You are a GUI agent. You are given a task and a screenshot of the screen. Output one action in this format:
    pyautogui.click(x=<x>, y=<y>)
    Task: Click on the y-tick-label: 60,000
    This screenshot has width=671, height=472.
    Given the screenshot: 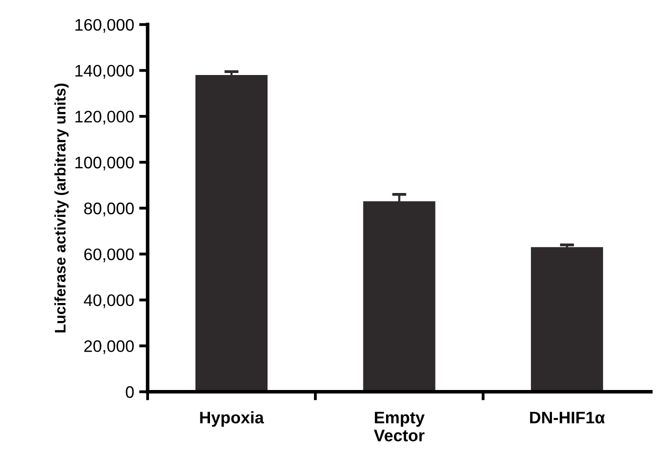 What is the action you would take?
    pyautogui.click(x=109, y=255)
    